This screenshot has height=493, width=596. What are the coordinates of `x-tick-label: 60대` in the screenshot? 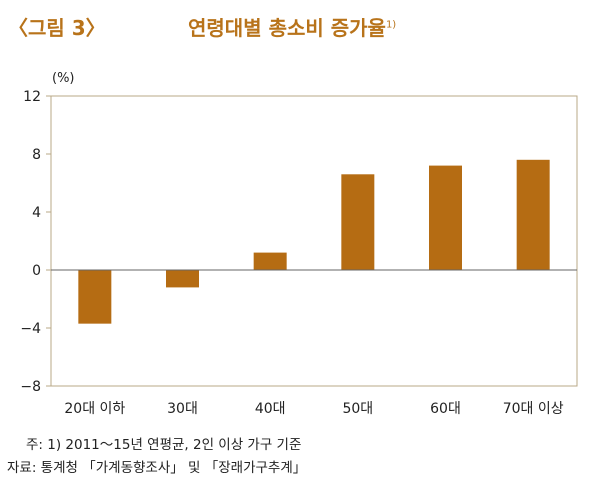 It's located at (445, 409).